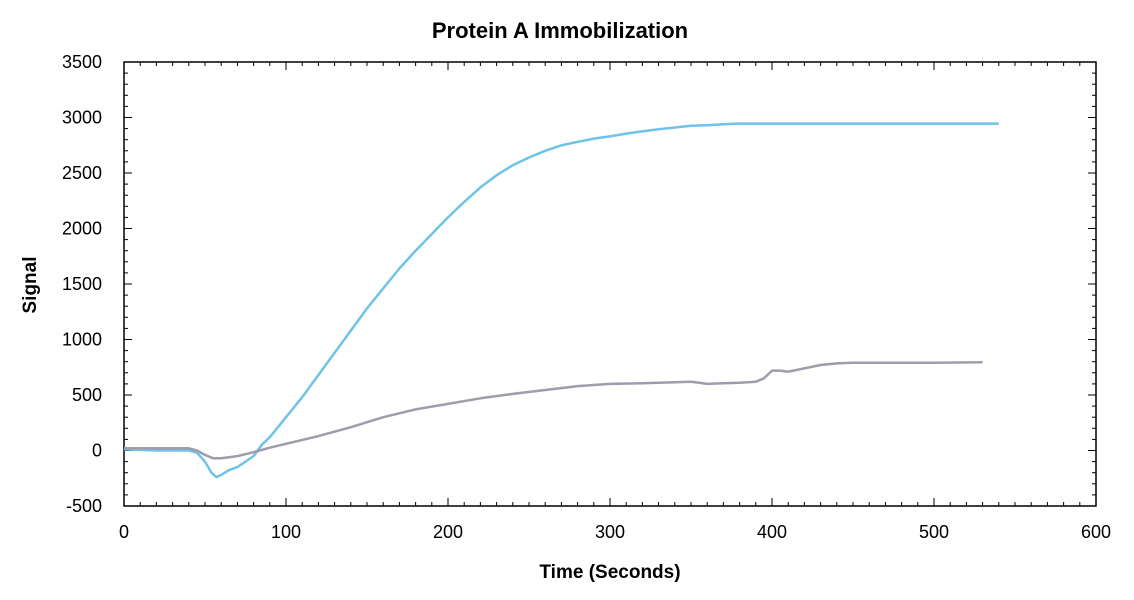 The image size is (1134, 600). Describe the element at coordinates (124, 532) in the screenshot. I see `x-tick-label: 0` at that location.